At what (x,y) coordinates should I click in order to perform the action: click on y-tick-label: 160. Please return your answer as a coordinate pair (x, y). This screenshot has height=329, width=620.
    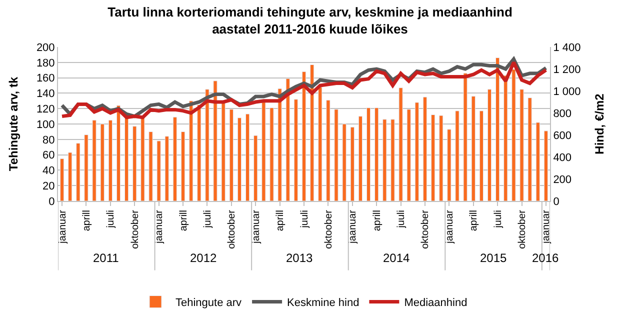
    Looking at the image, I should click on (45, 78).